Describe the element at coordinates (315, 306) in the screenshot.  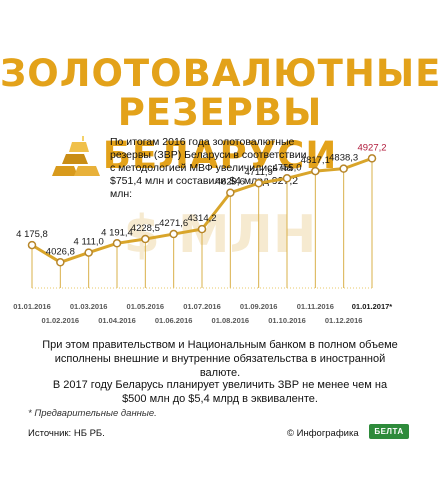
I see `x-tick-label-10: 01.11.2016` at that location.